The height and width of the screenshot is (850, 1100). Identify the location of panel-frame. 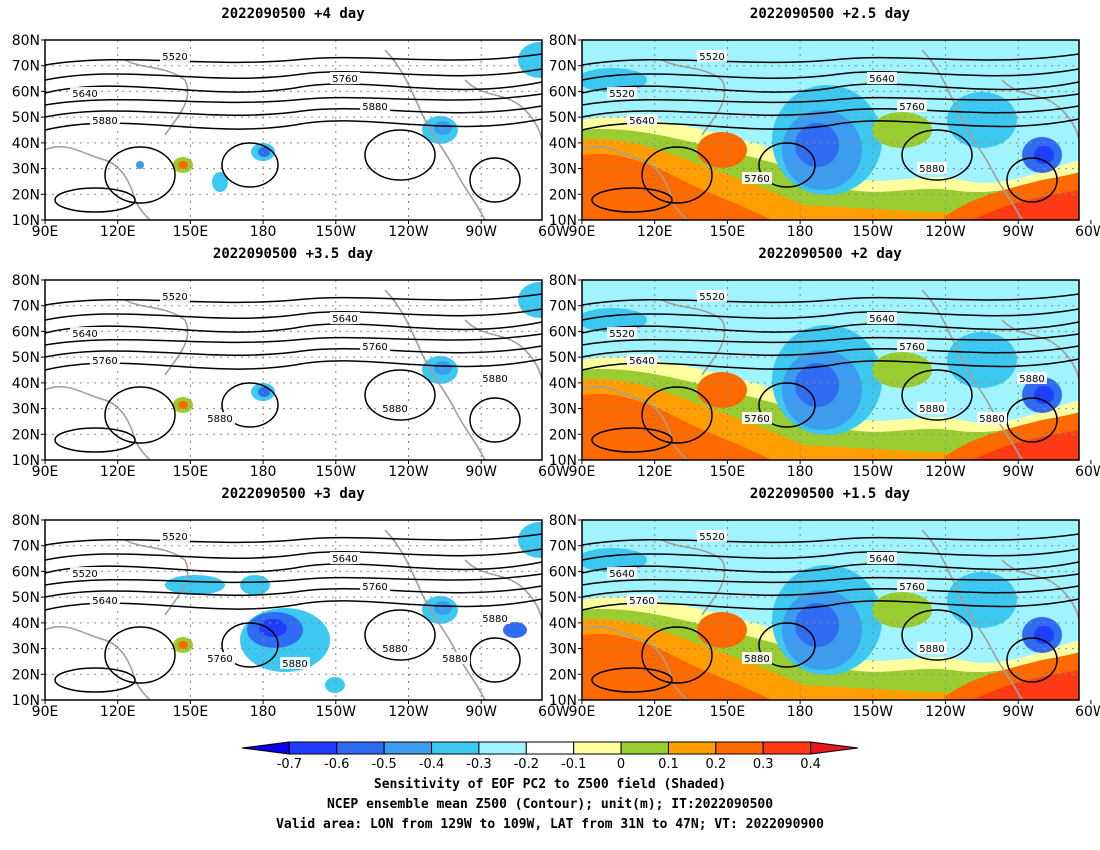
(830, 130).